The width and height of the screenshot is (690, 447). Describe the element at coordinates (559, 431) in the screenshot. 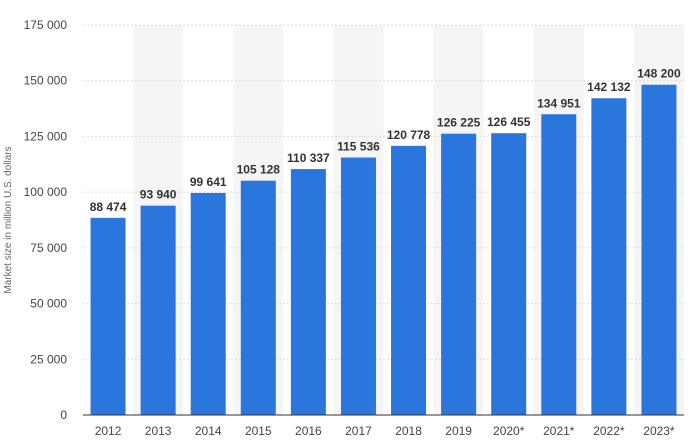

I see `x-tick-label: 2021*` at that location.